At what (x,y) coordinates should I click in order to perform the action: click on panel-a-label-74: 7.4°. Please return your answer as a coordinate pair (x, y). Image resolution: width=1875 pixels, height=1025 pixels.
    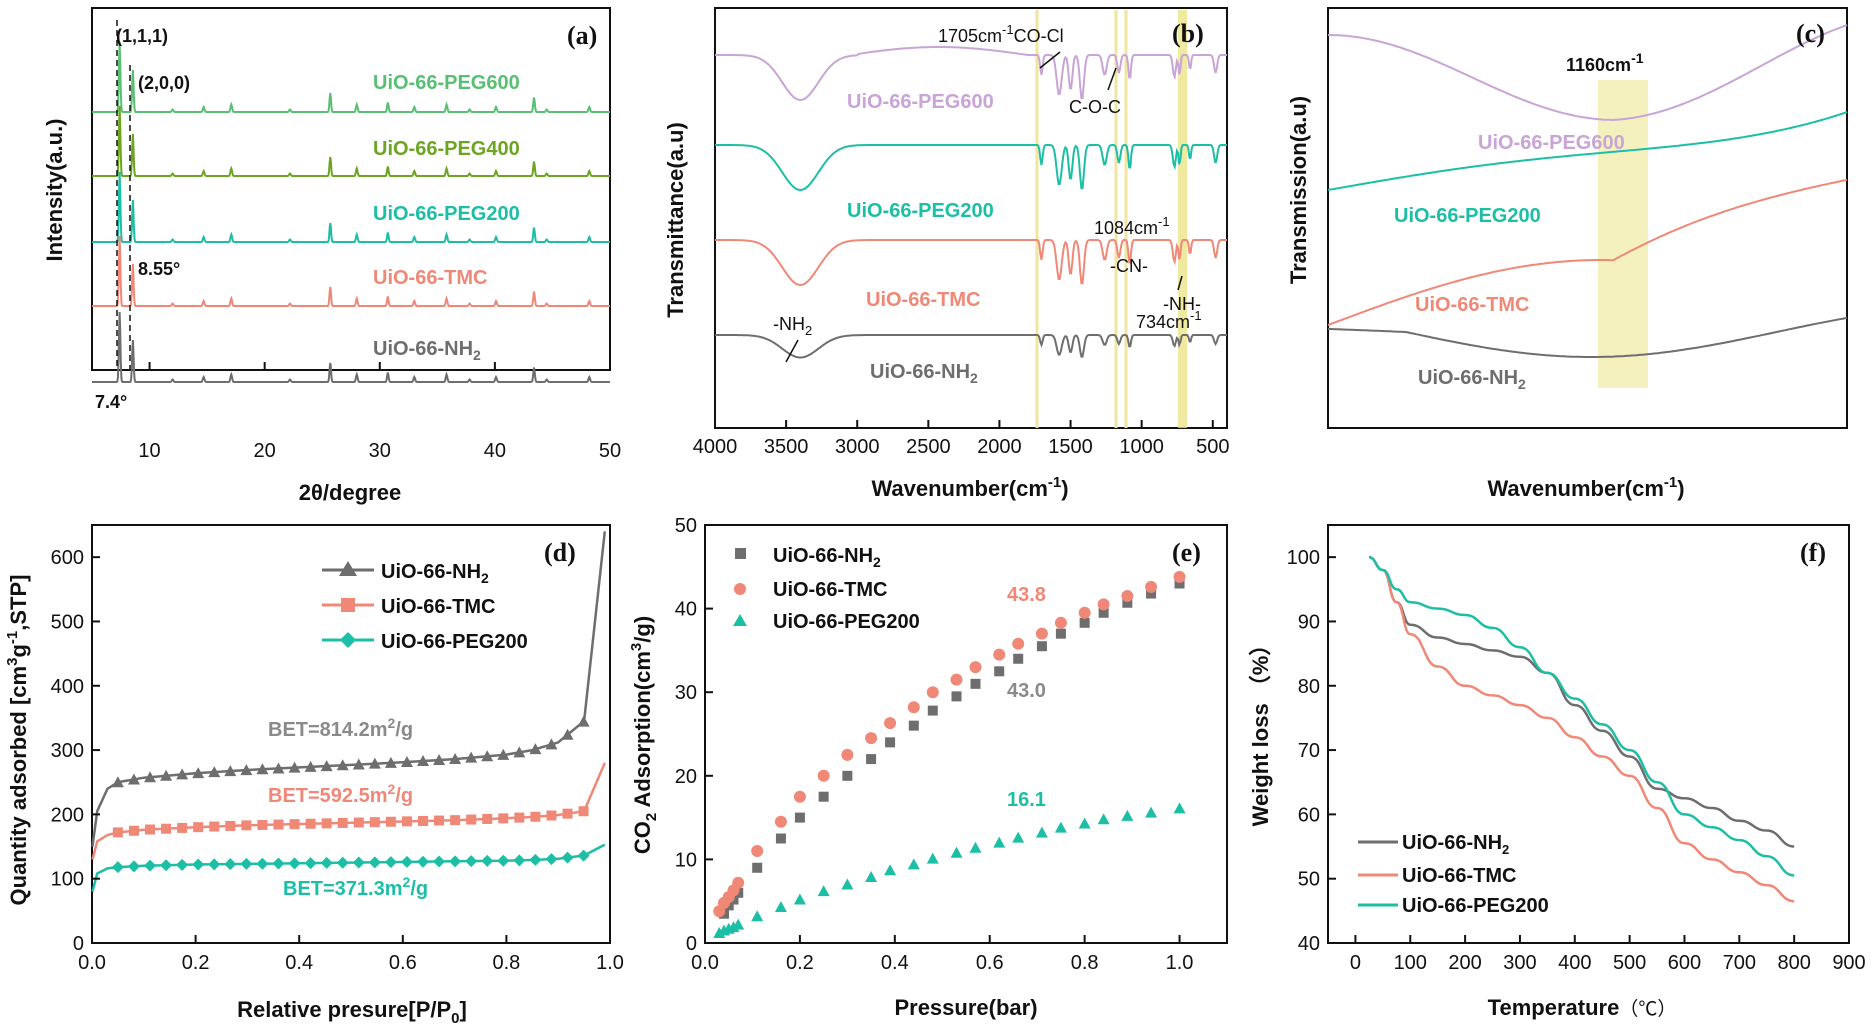
    Looking at the image, I should click on (111, 402).